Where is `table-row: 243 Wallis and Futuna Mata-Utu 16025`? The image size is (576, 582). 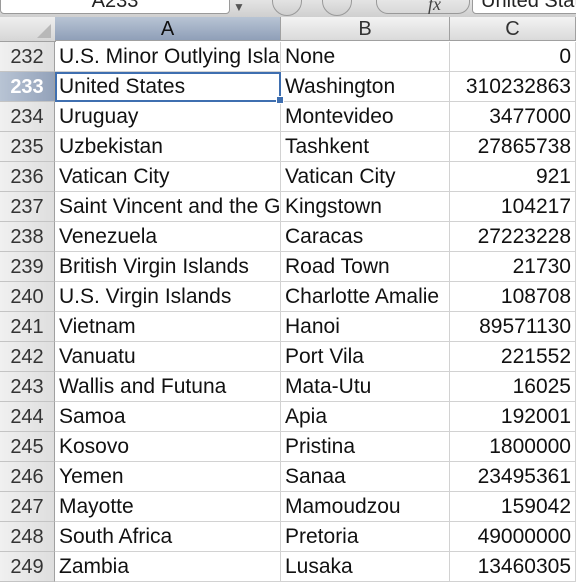
table-row: 243 Wallis and Futuna Mata-Utu 16025 is located at coordinates (288, 387).